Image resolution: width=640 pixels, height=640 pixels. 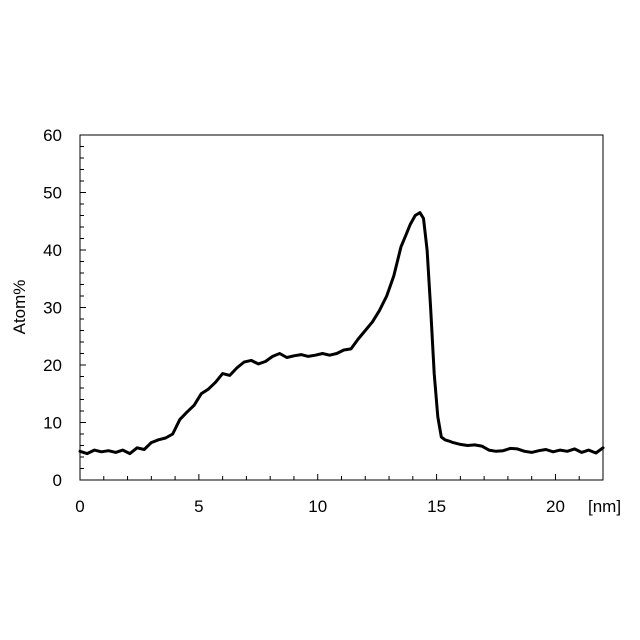 I want to click on y-tick-label: 30, so click(x=52, y=308).